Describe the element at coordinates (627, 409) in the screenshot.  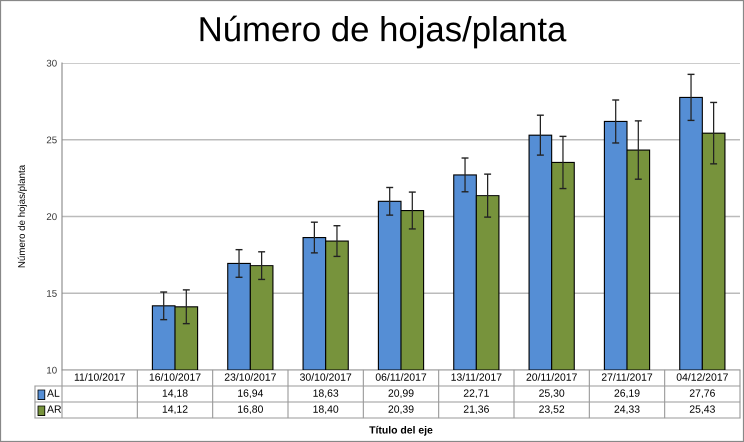
I see `data-label: 24,33` at that location.